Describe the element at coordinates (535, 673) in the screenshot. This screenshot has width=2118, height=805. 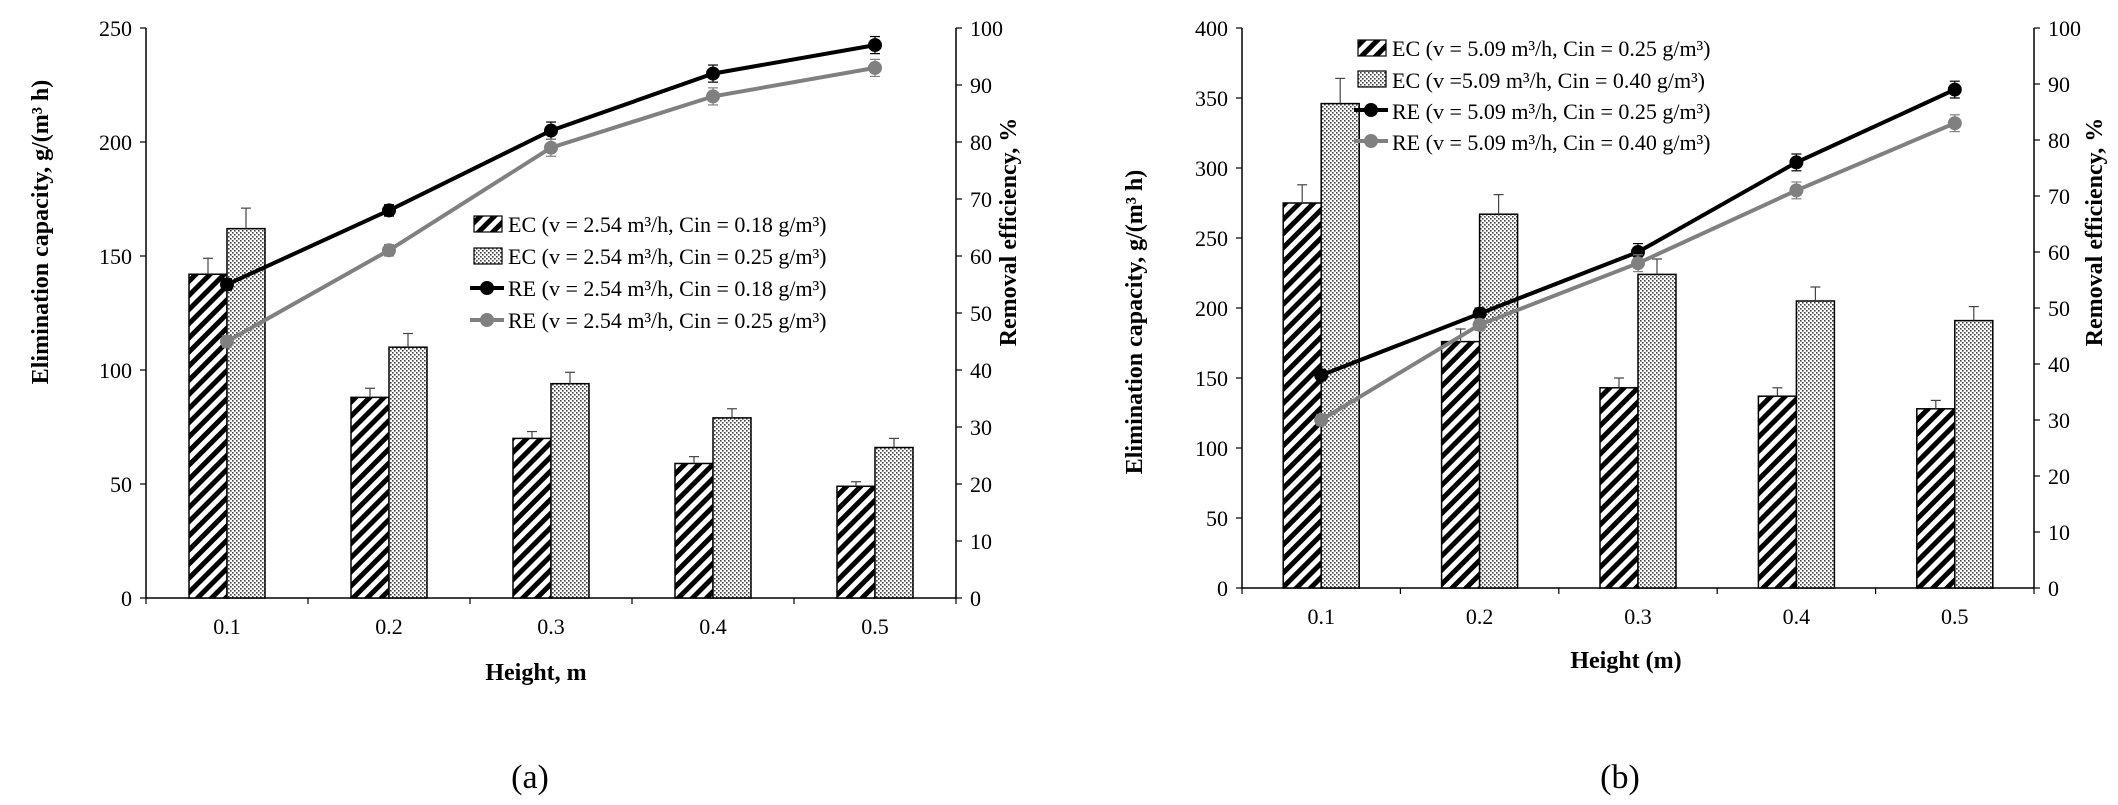
I see `x-axis-title-a: Height, m` at that location.